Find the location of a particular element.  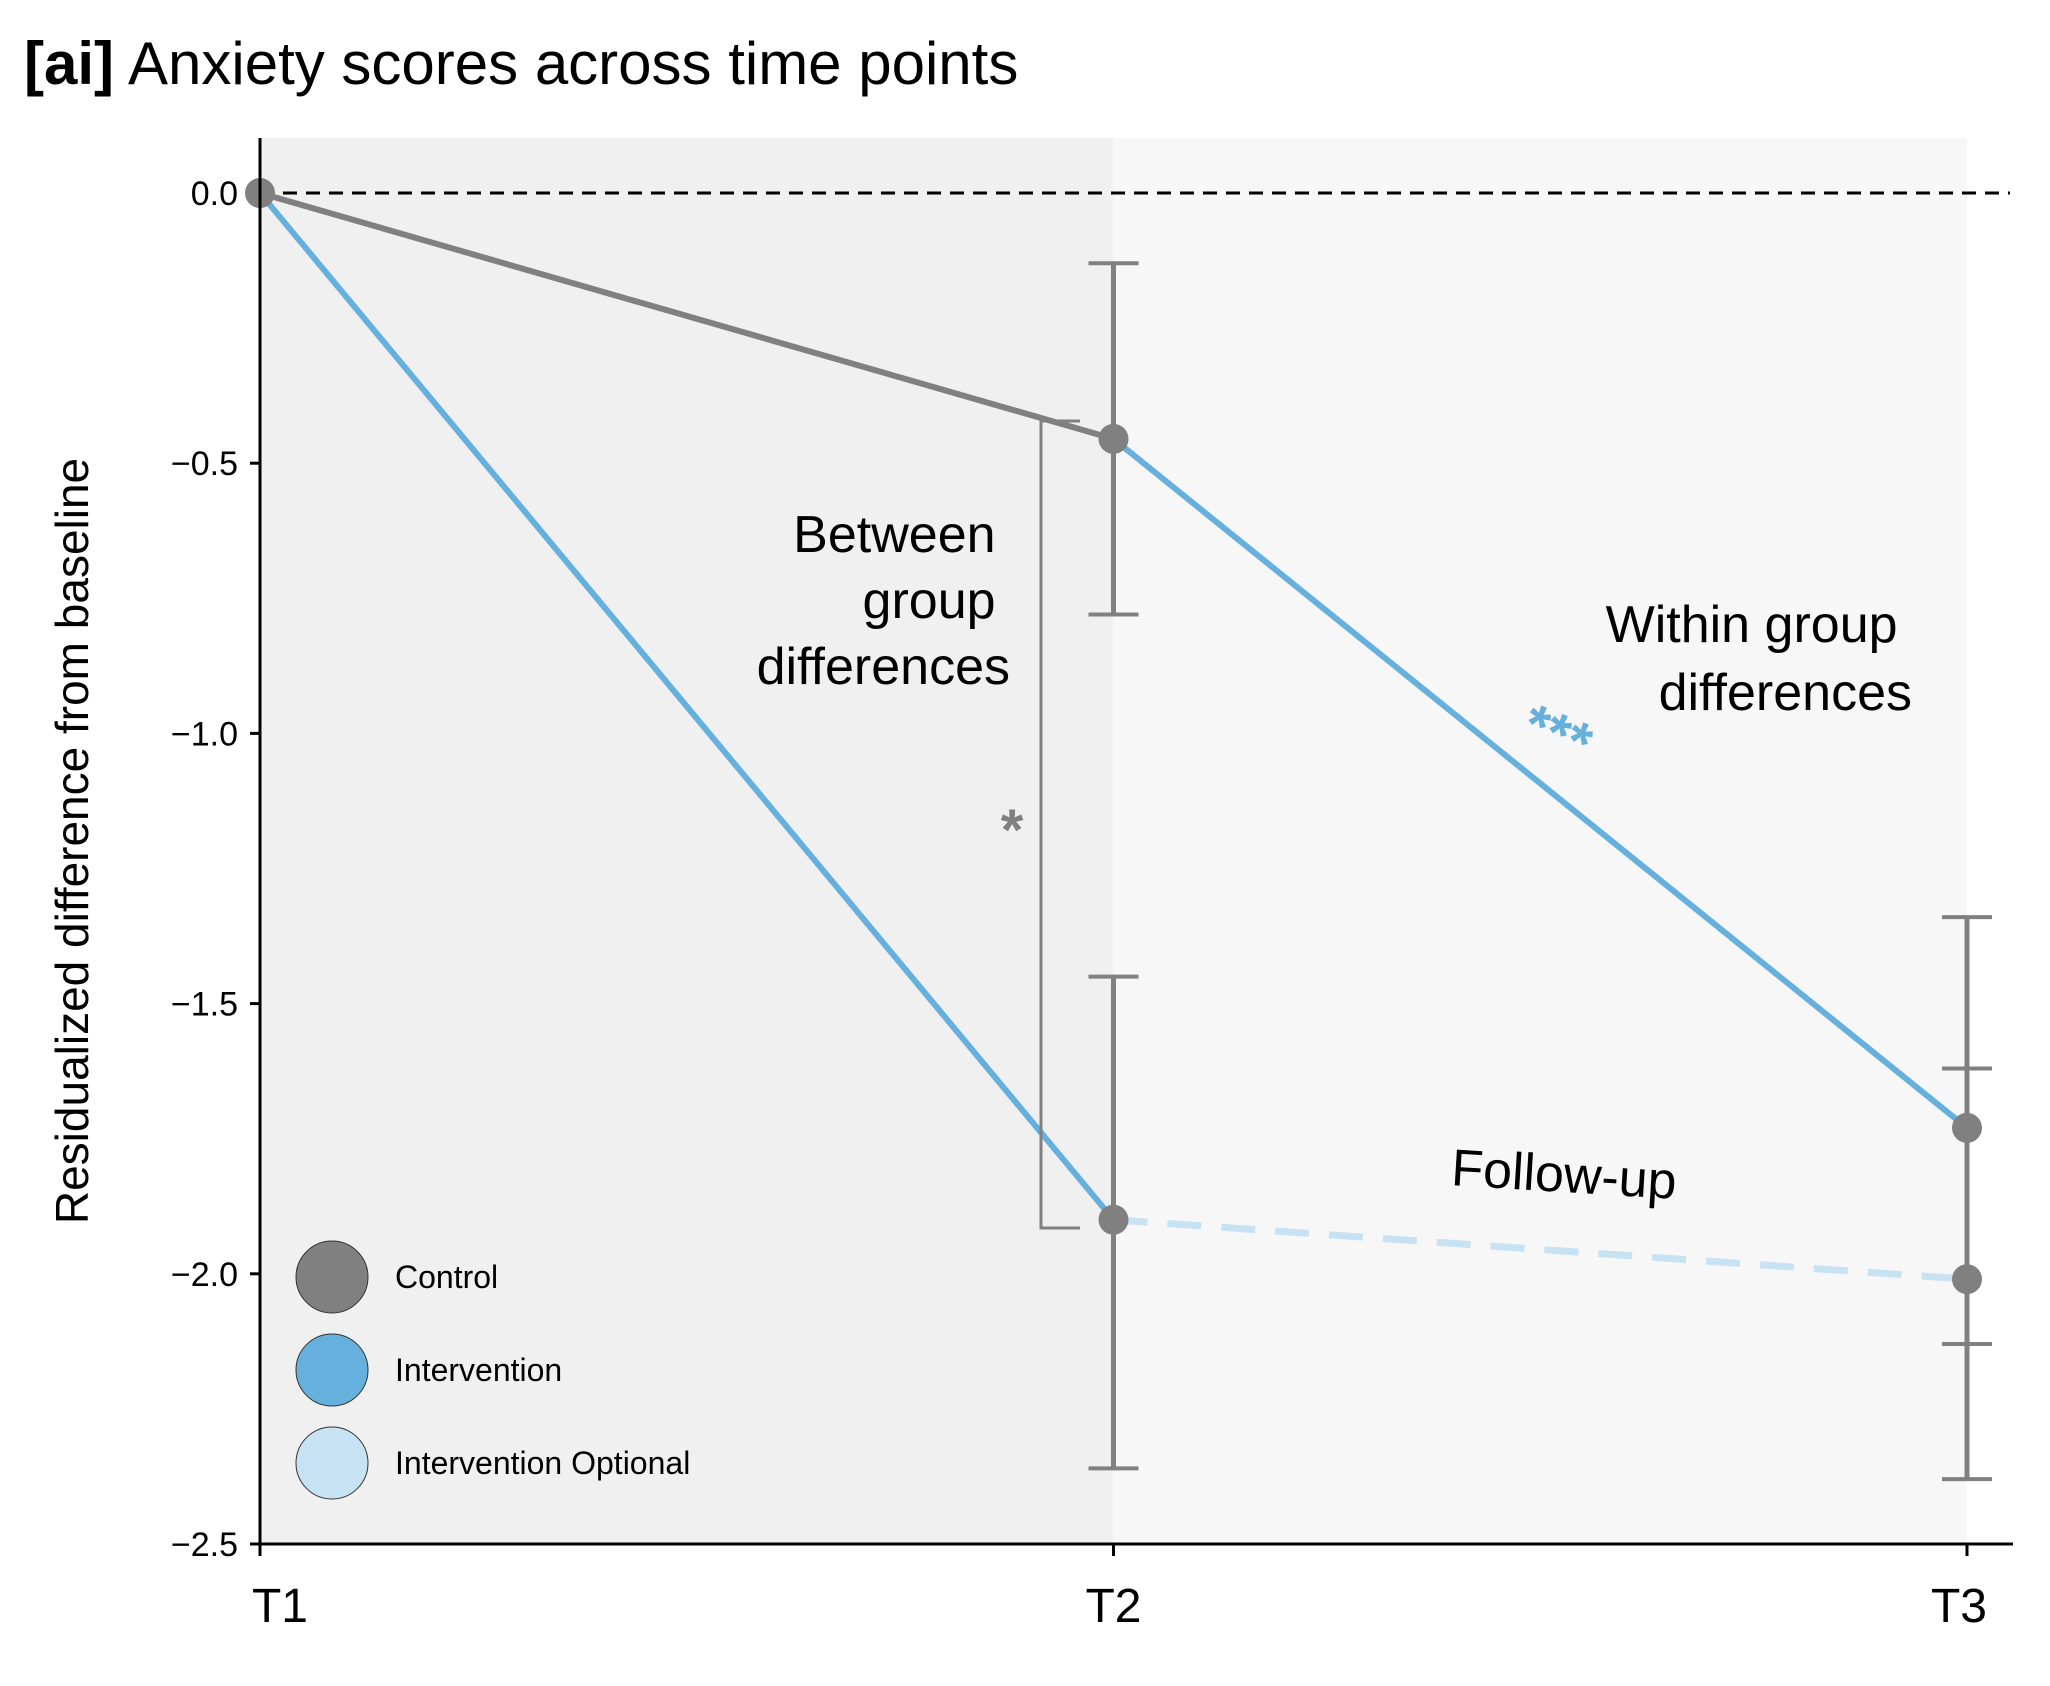

series-line-intervention-optional is located at coordinates (1540, 1249).